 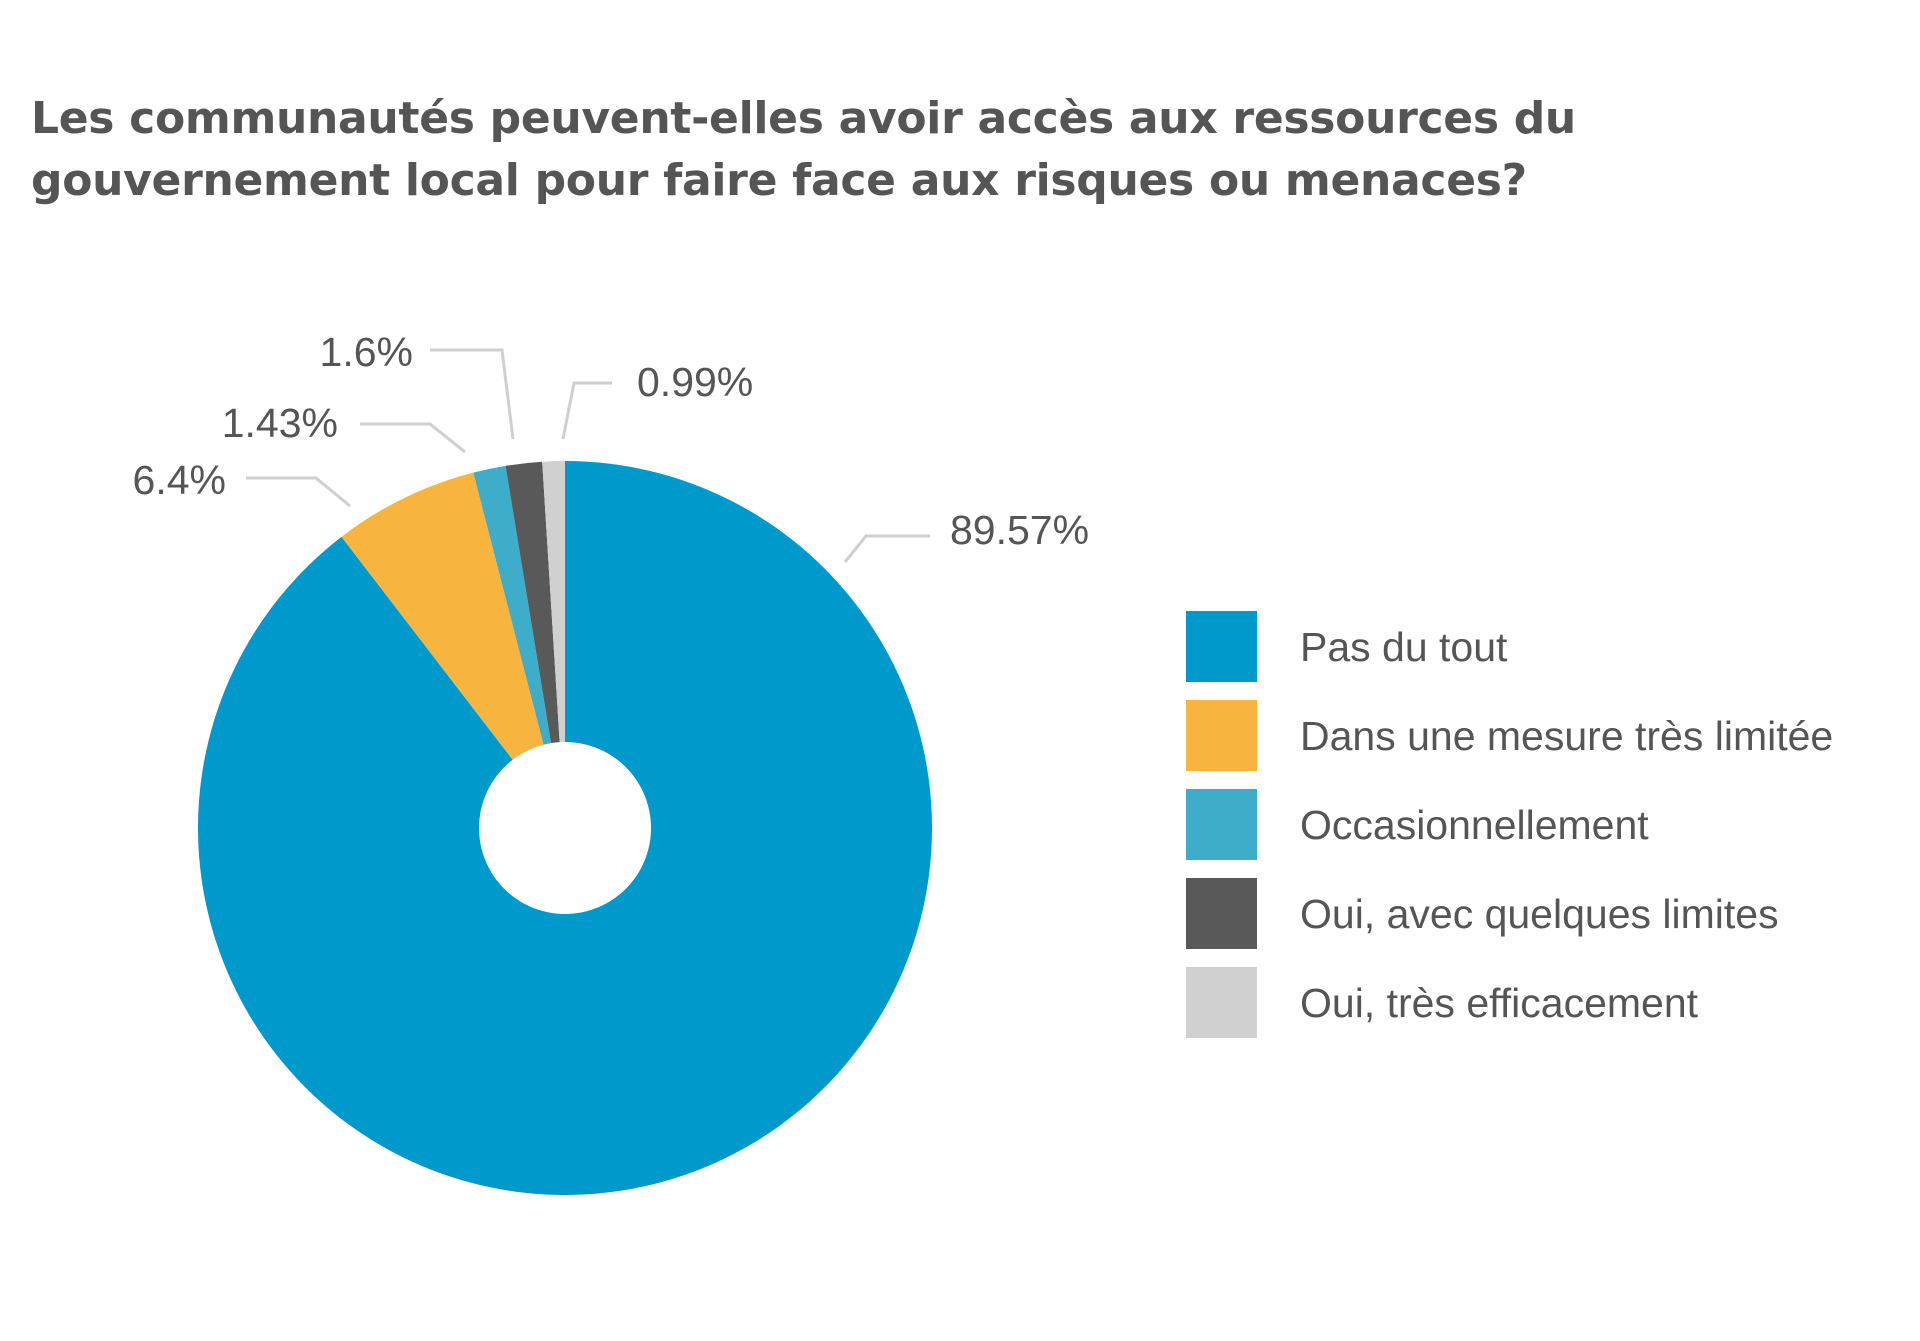 I want to click on legend-item-tres-efficacement: Oui, très efficacement, so click(x=1546, y=1003).